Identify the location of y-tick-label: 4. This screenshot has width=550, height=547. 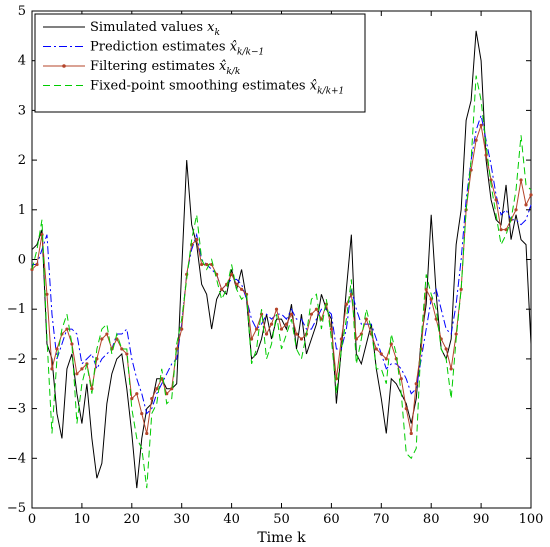
(22, 61).